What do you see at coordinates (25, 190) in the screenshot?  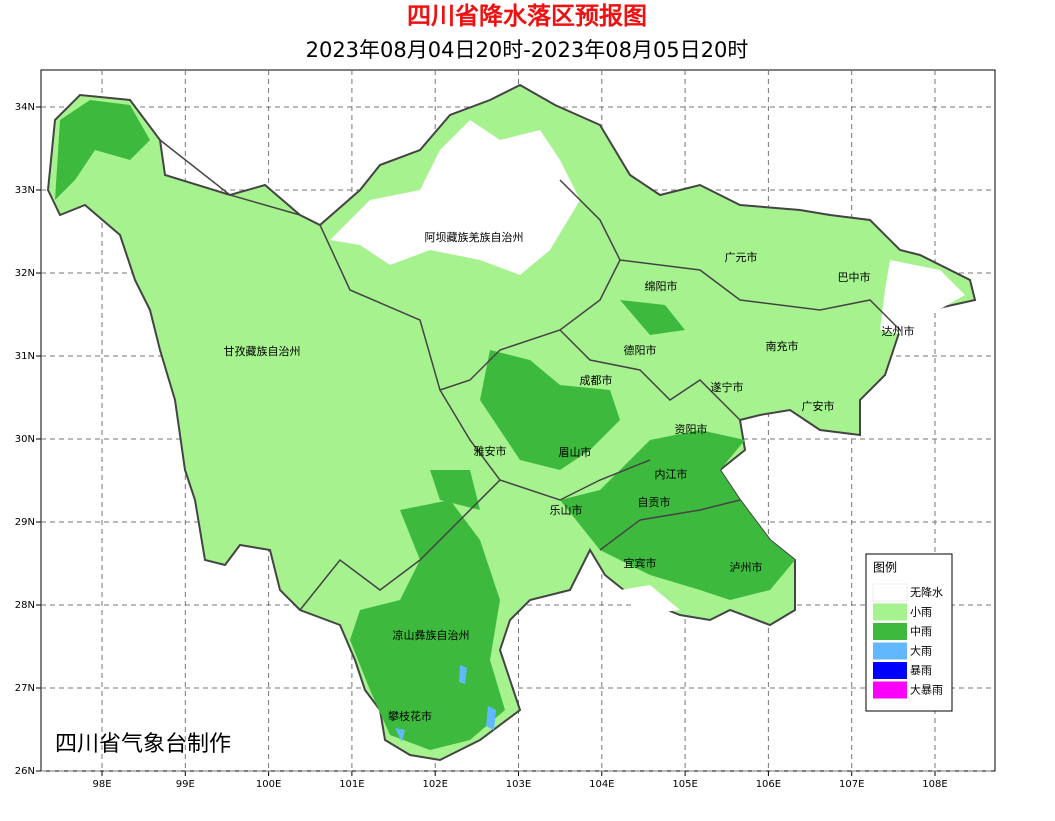 I see `lat-tick-label: 33N` at bounding box center [25, 190].